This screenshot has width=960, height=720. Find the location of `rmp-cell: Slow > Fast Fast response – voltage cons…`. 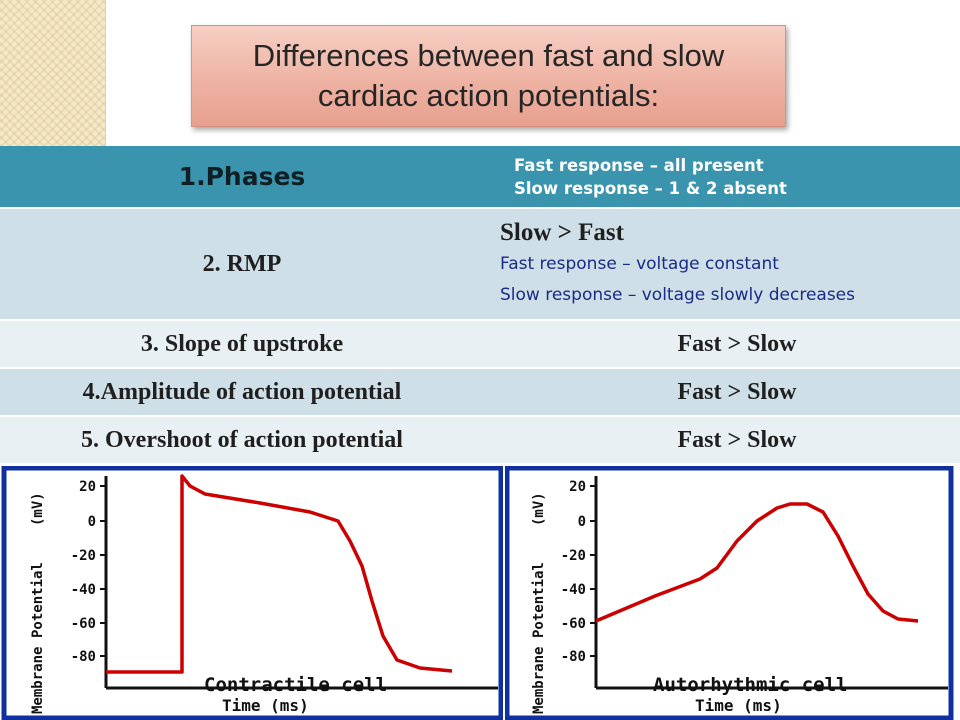

rmp-cell: Slow > Fast Fast response – voltage cons… is located at coordinates (722, 264).